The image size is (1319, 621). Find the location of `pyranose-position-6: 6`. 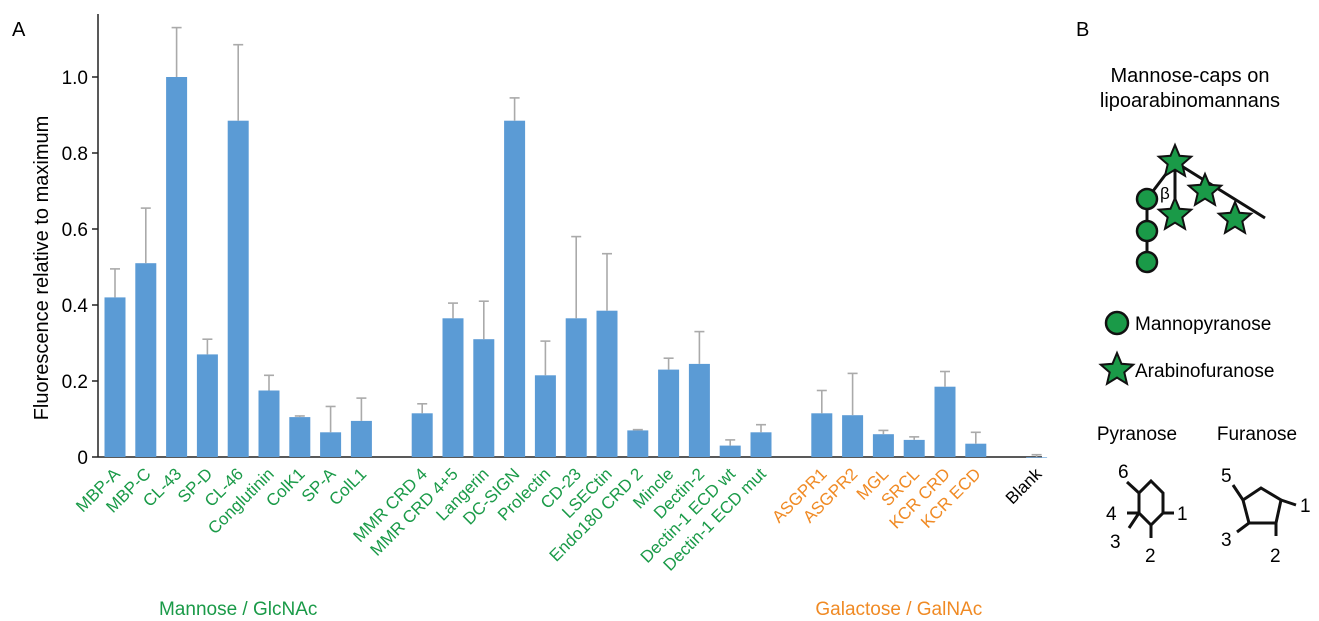

pyranose-position-6: 6 is located at coordinates (1123, 472).